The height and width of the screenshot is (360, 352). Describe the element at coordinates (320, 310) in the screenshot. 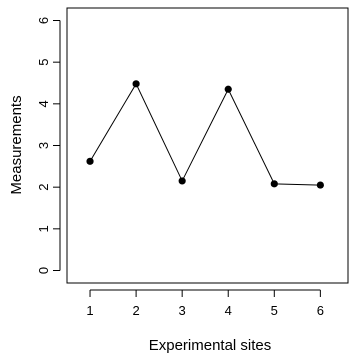

I see `x-tick-label: 6` at that location.